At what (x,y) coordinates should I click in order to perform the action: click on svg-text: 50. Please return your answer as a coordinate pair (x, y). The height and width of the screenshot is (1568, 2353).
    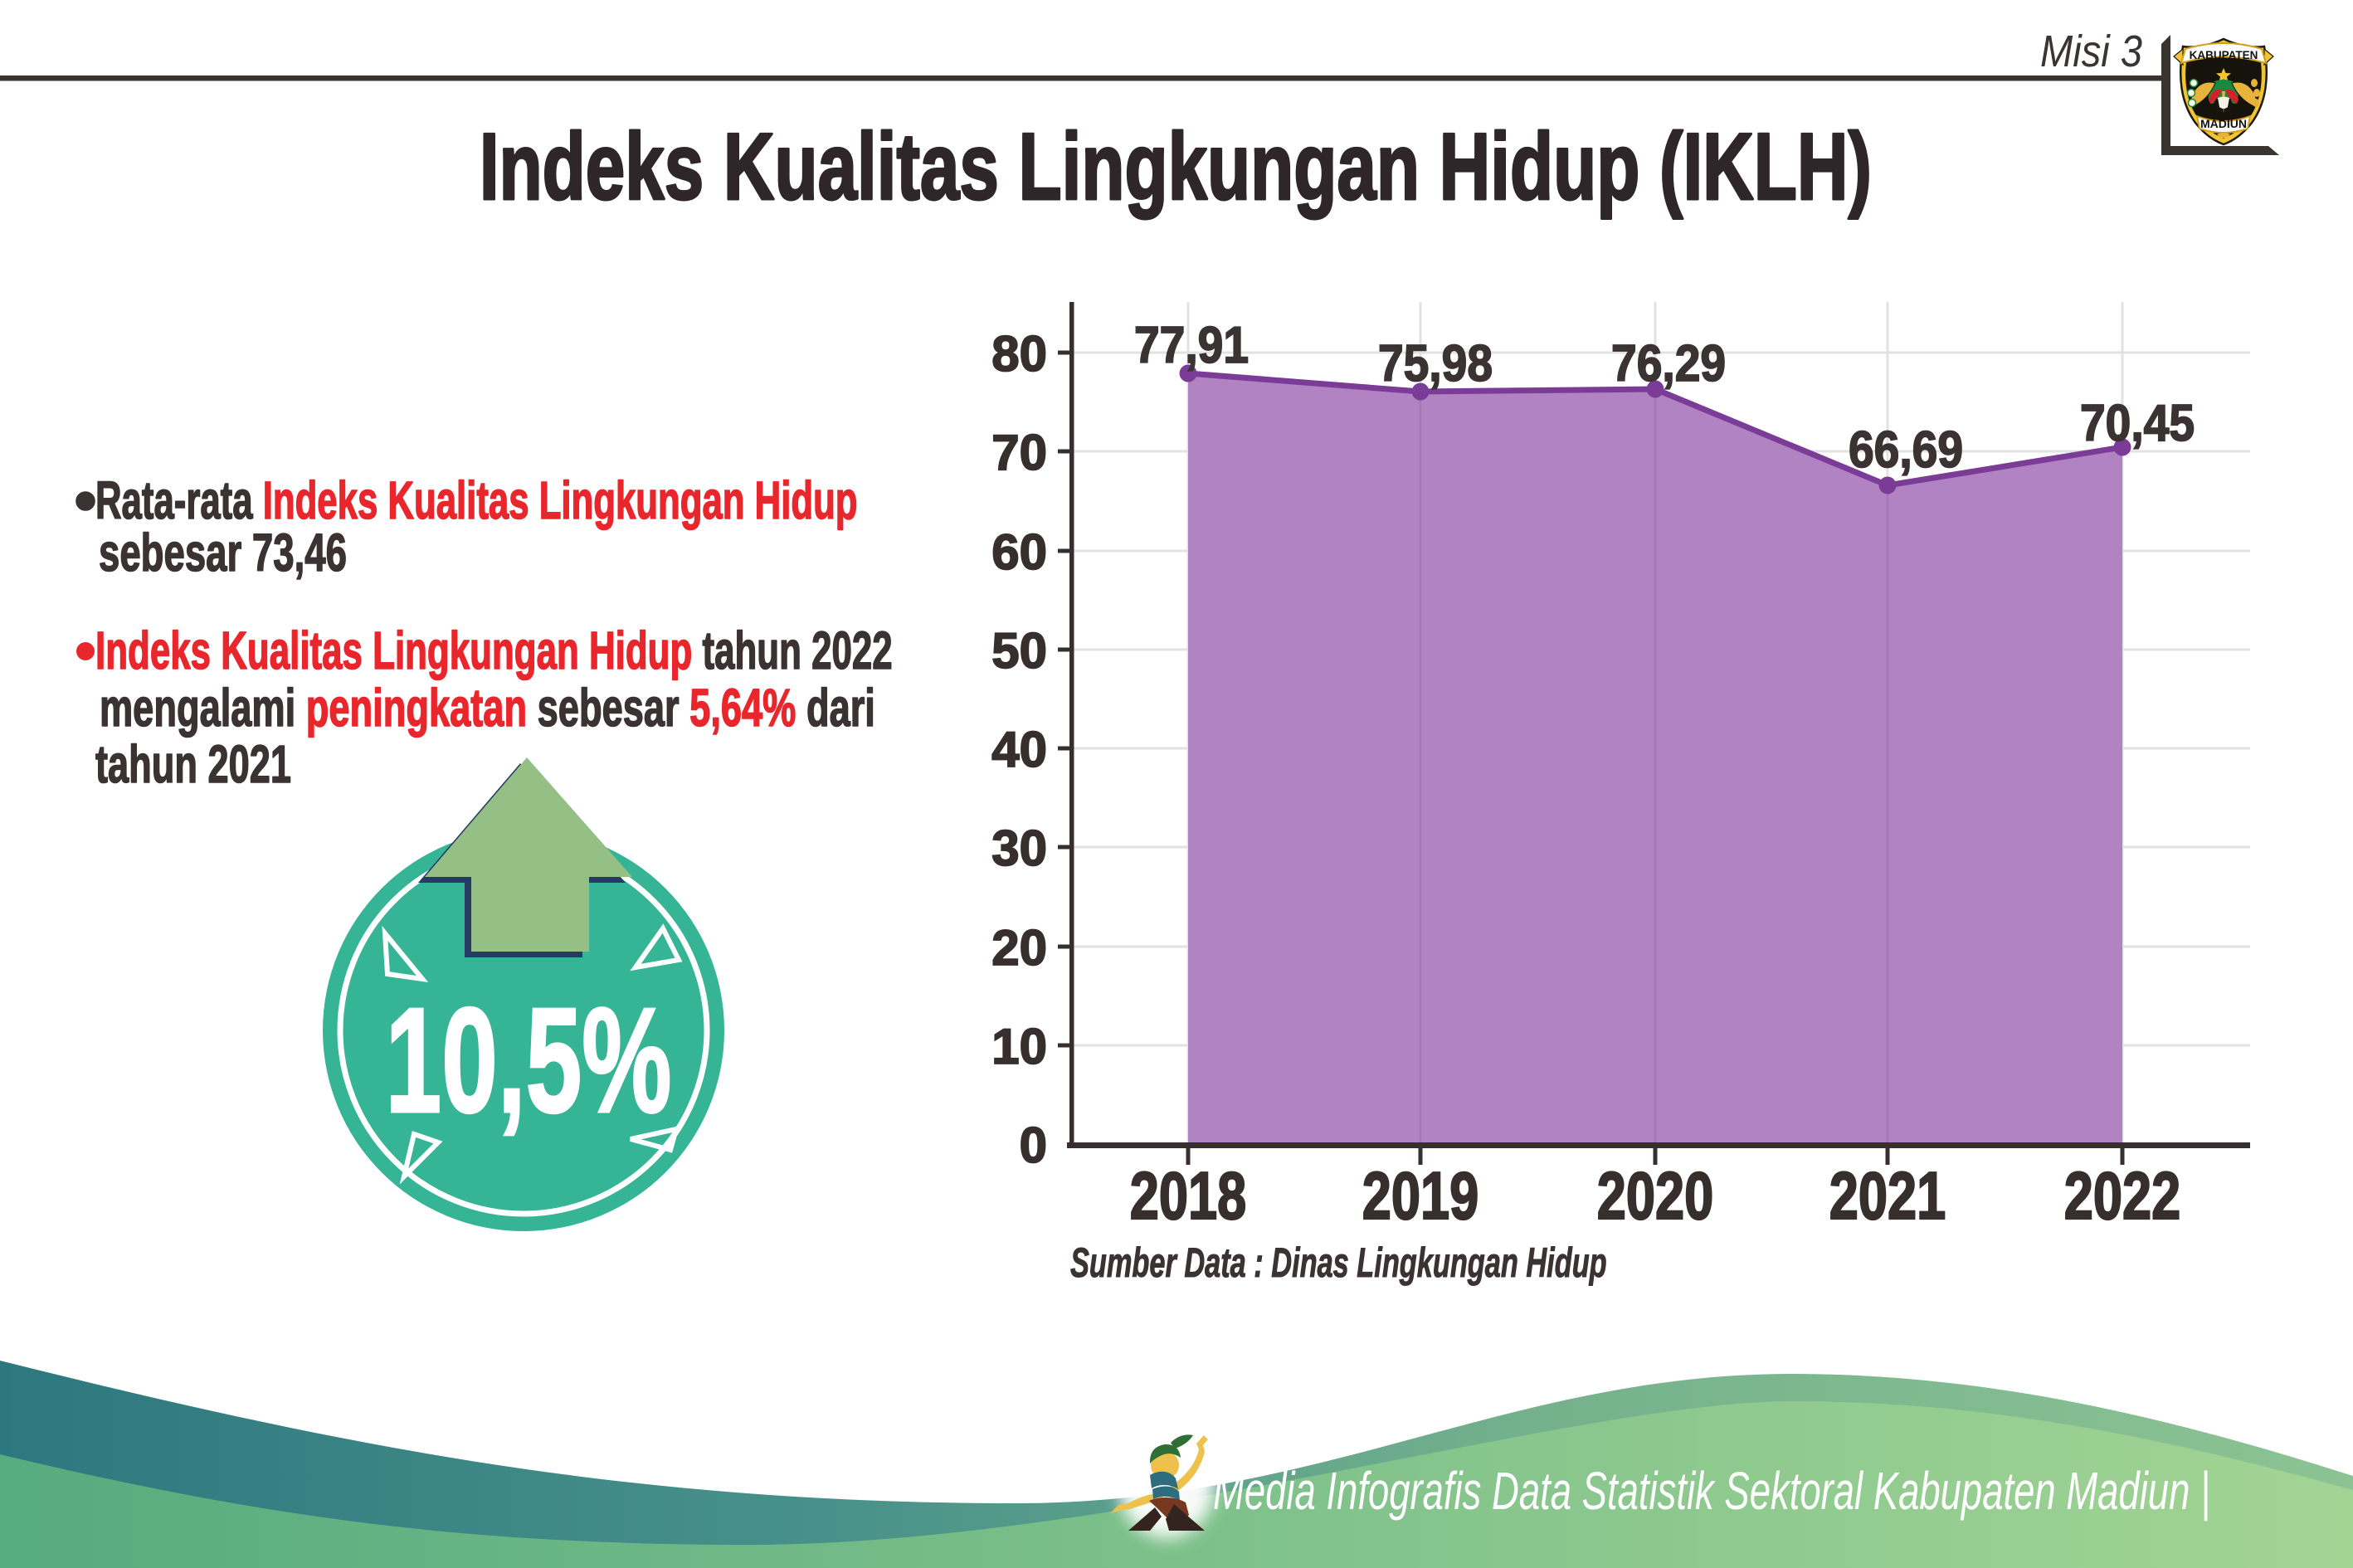
    Looking at the image, I should click on (1019, 651).